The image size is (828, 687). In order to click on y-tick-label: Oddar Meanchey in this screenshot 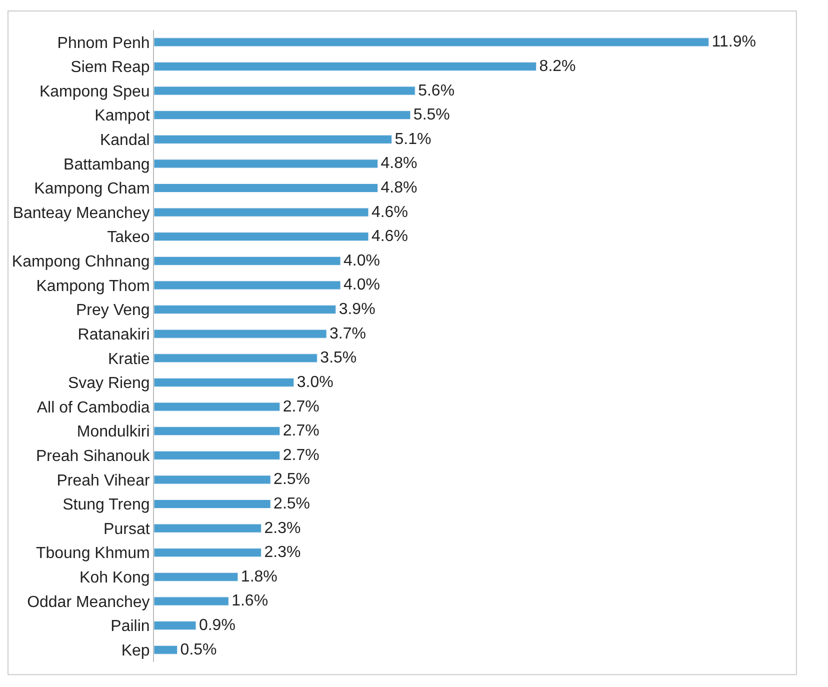, I will do `click(88, 602)`.